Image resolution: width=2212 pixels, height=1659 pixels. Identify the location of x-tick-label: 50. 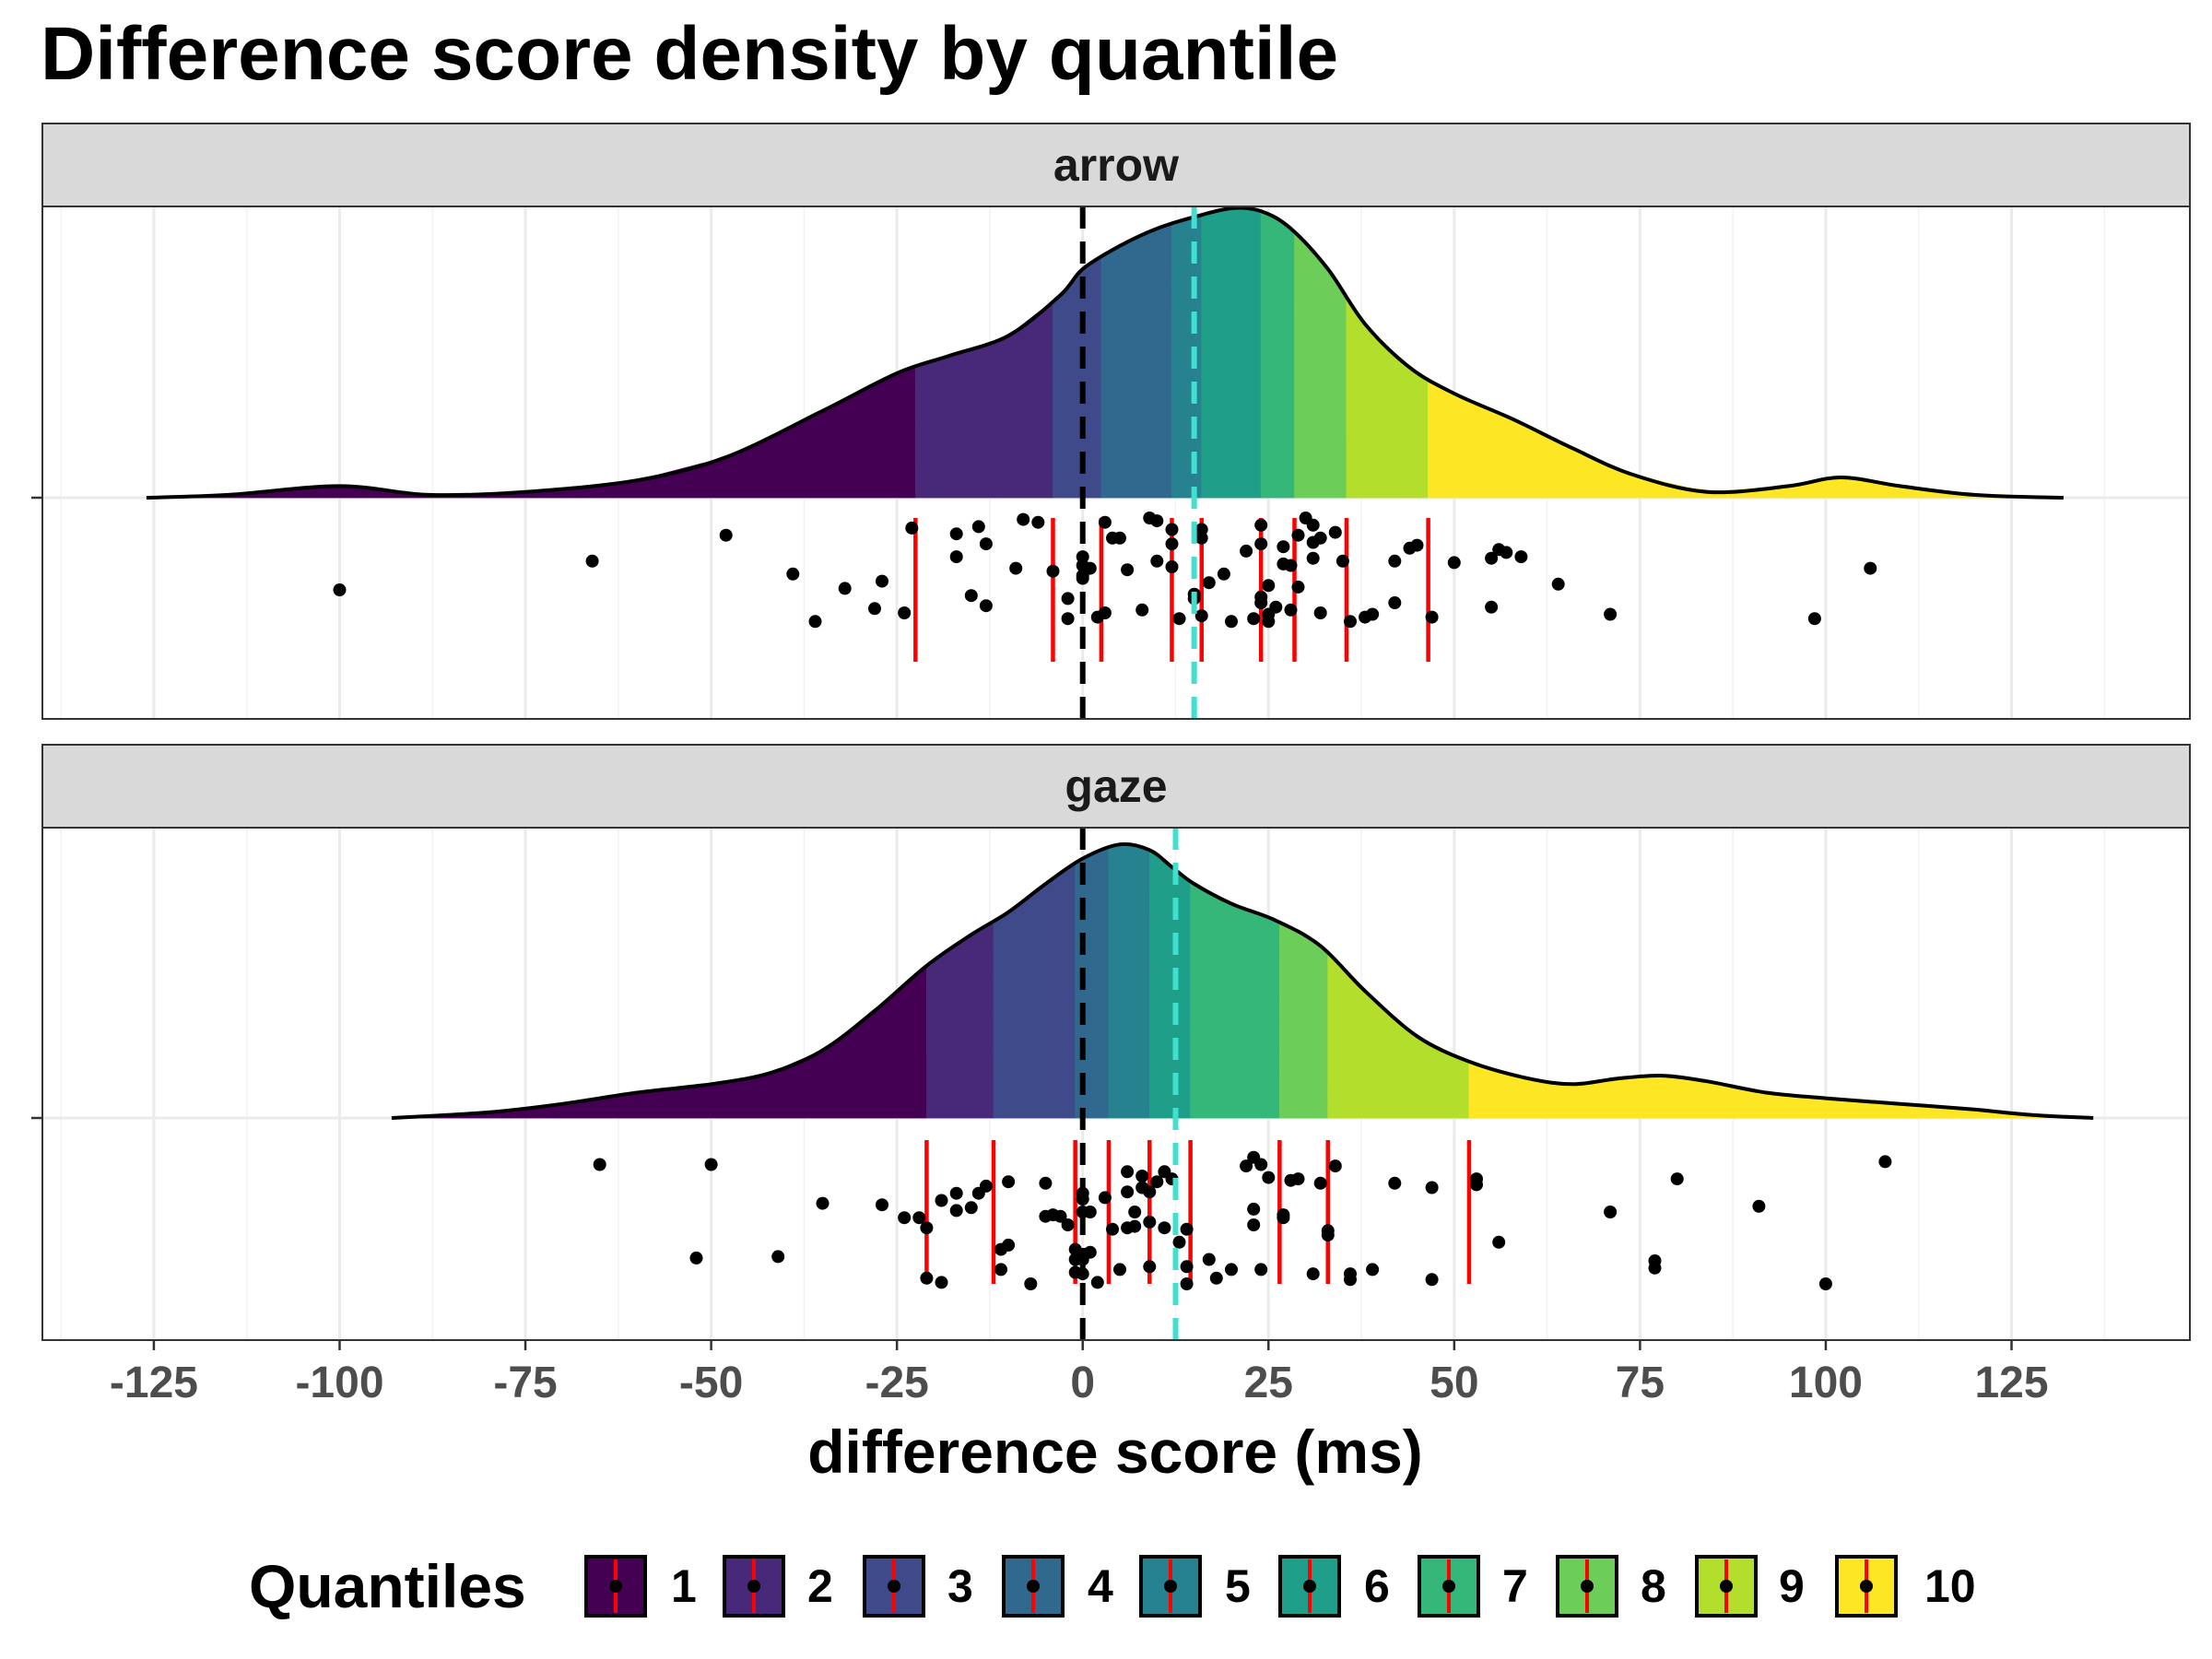
(1454, 1383).